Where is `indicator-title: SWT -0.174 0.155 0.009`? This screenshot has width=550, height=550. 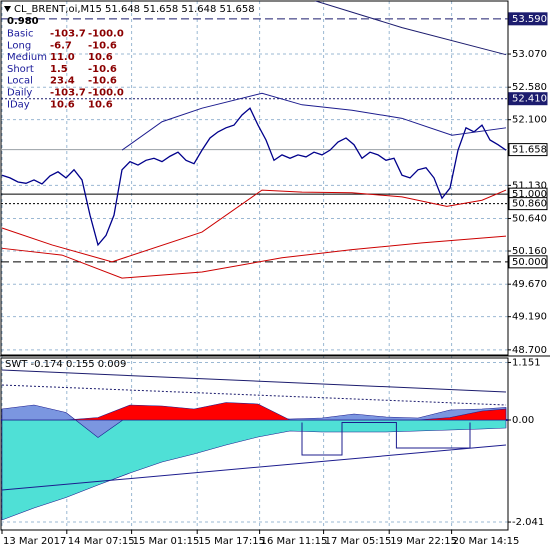 indicator-title: SWT -0.174 0.155 0.009 is located at coordinates (65, 364).